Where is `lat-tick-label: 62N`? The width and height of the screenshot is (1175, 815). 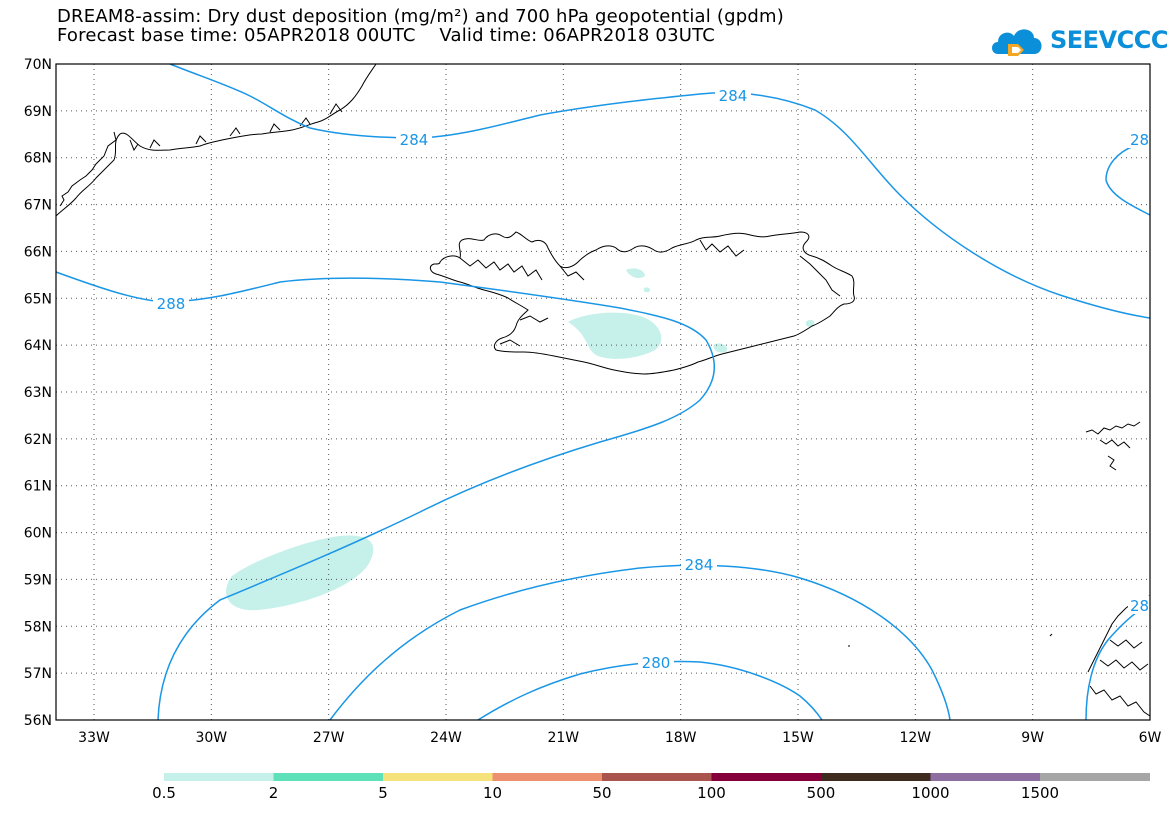 lat-tick-label: 62N is located at coordinates (38, 440).